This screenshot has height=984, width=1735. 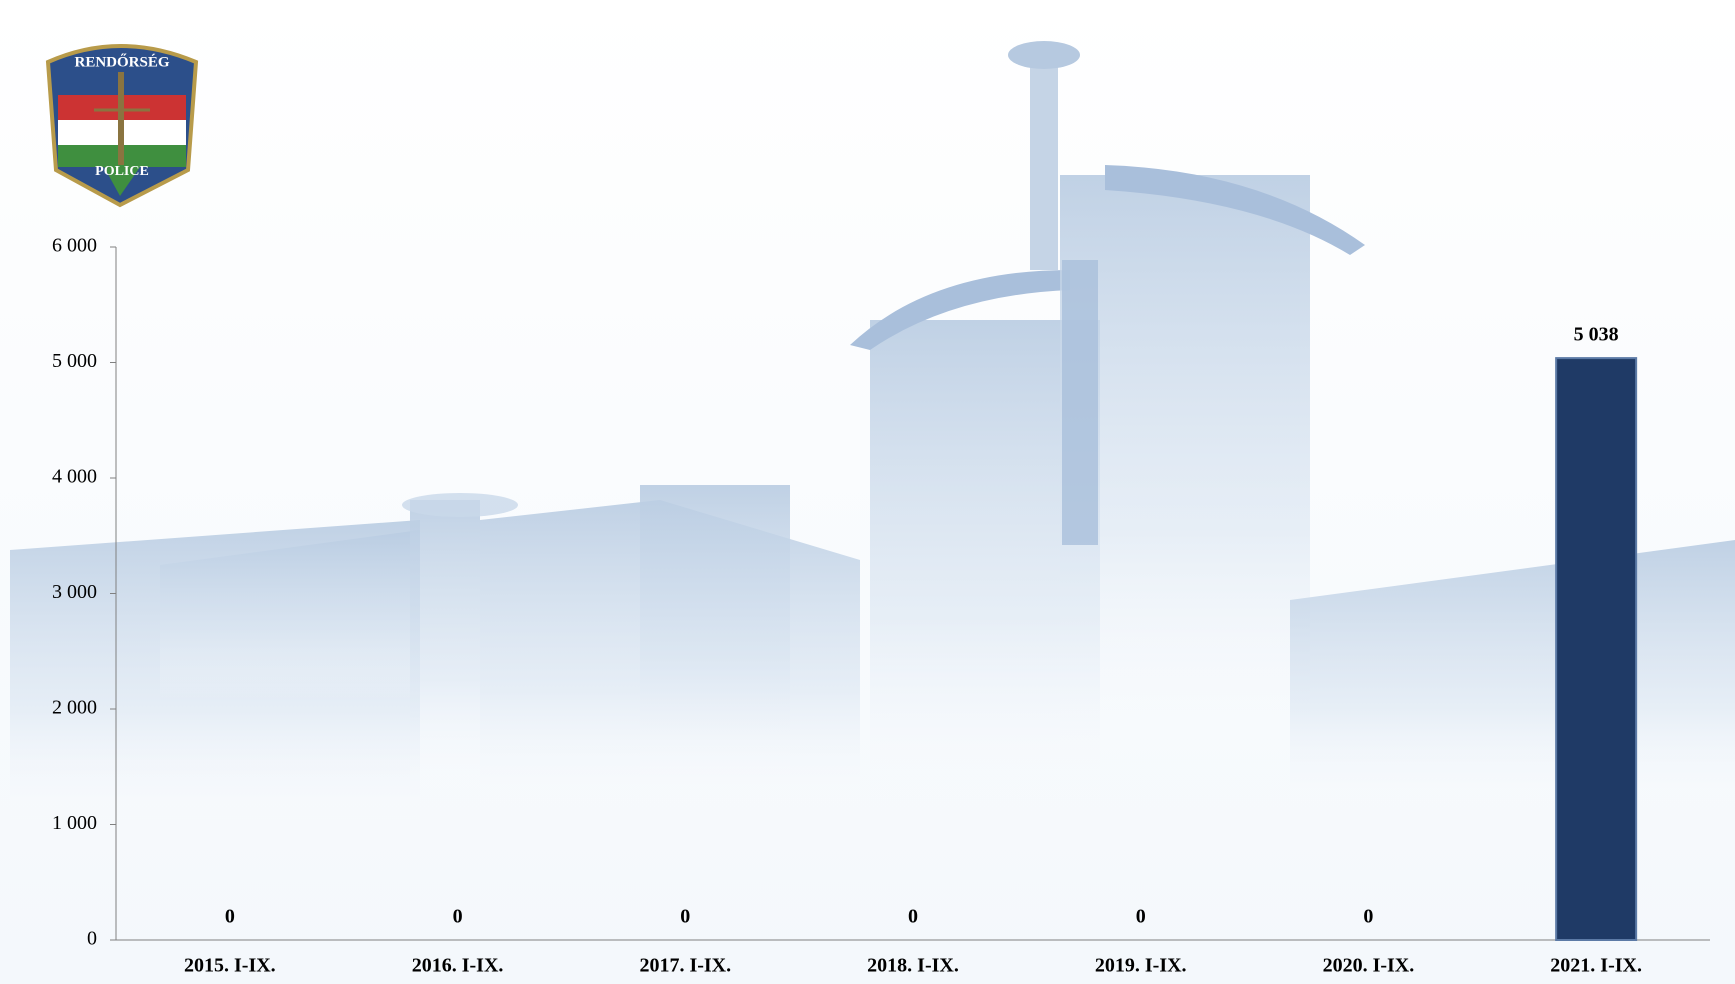 I want to click on x-tick-label: 2021. I-IX., so click(x=1596, y=966).